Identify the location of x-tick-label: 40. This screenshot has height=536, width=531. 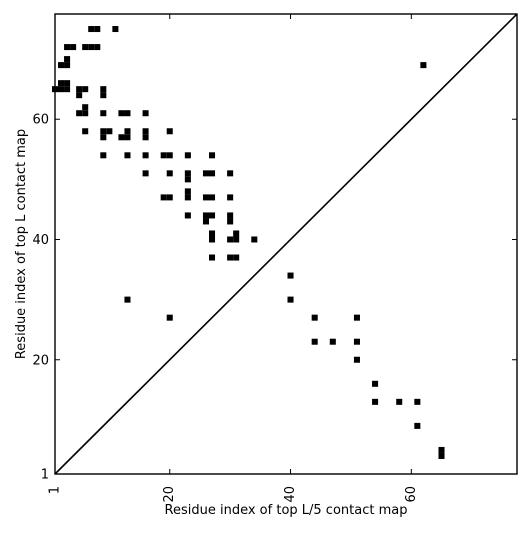
(290, 494).